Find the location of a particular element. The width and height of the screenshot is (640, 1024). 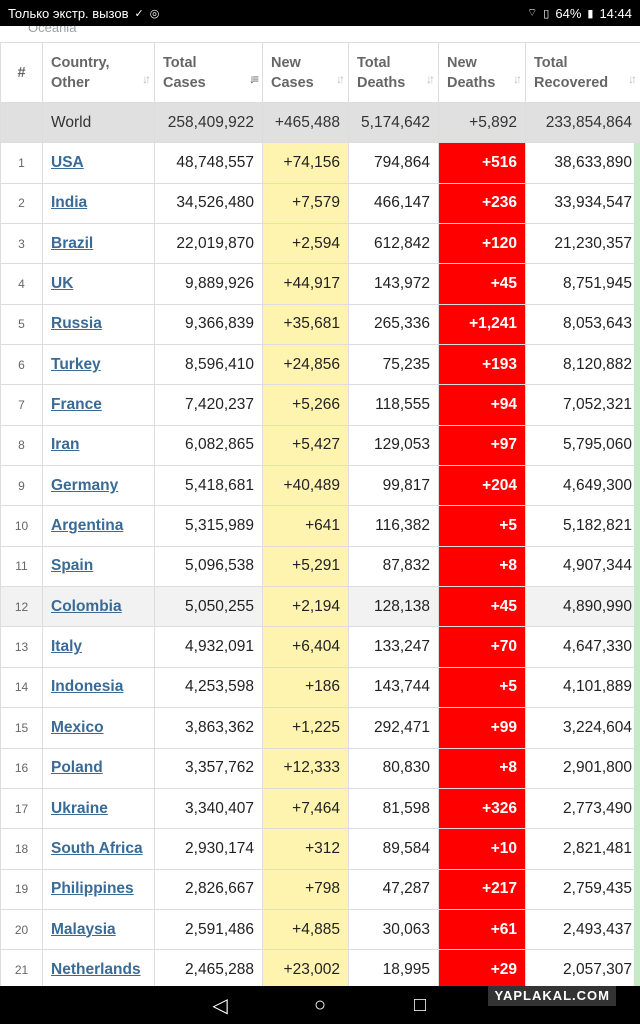

country-cell: Turkey is located at coordinates (98, 365).